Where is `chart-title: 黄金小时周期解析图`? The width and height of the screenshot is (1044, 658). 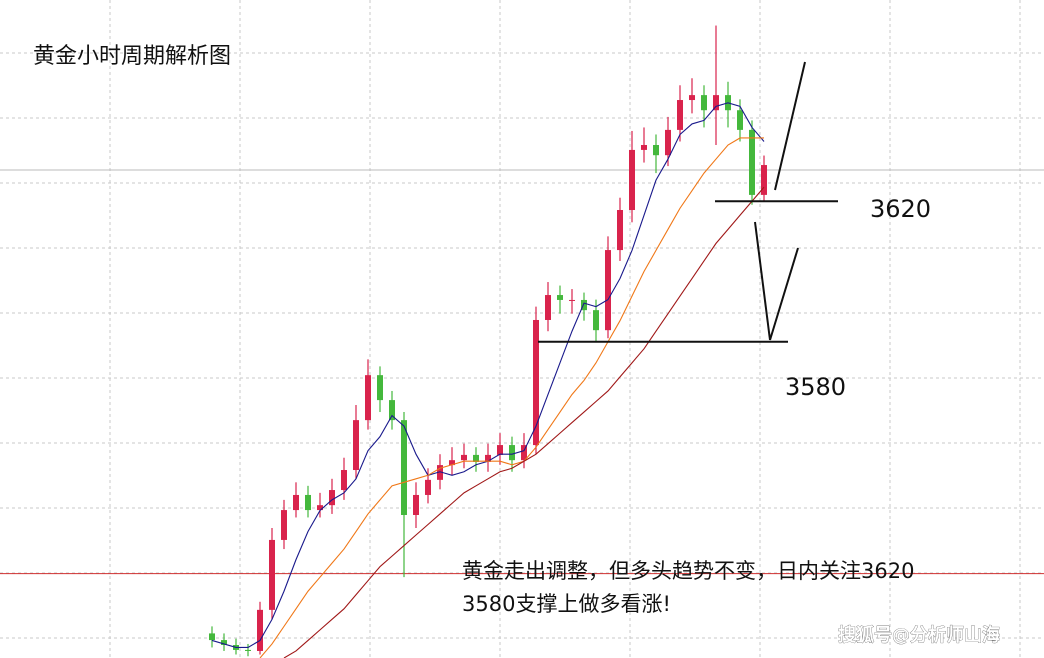
chart-title: 黄金小时周期解析图 is located at coordinates (132, 56).